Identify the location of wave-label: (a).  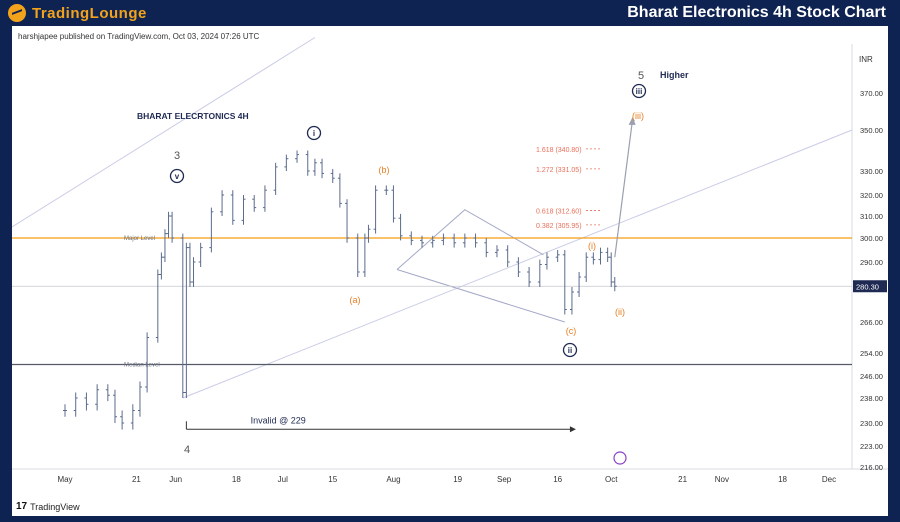
(355, 300).